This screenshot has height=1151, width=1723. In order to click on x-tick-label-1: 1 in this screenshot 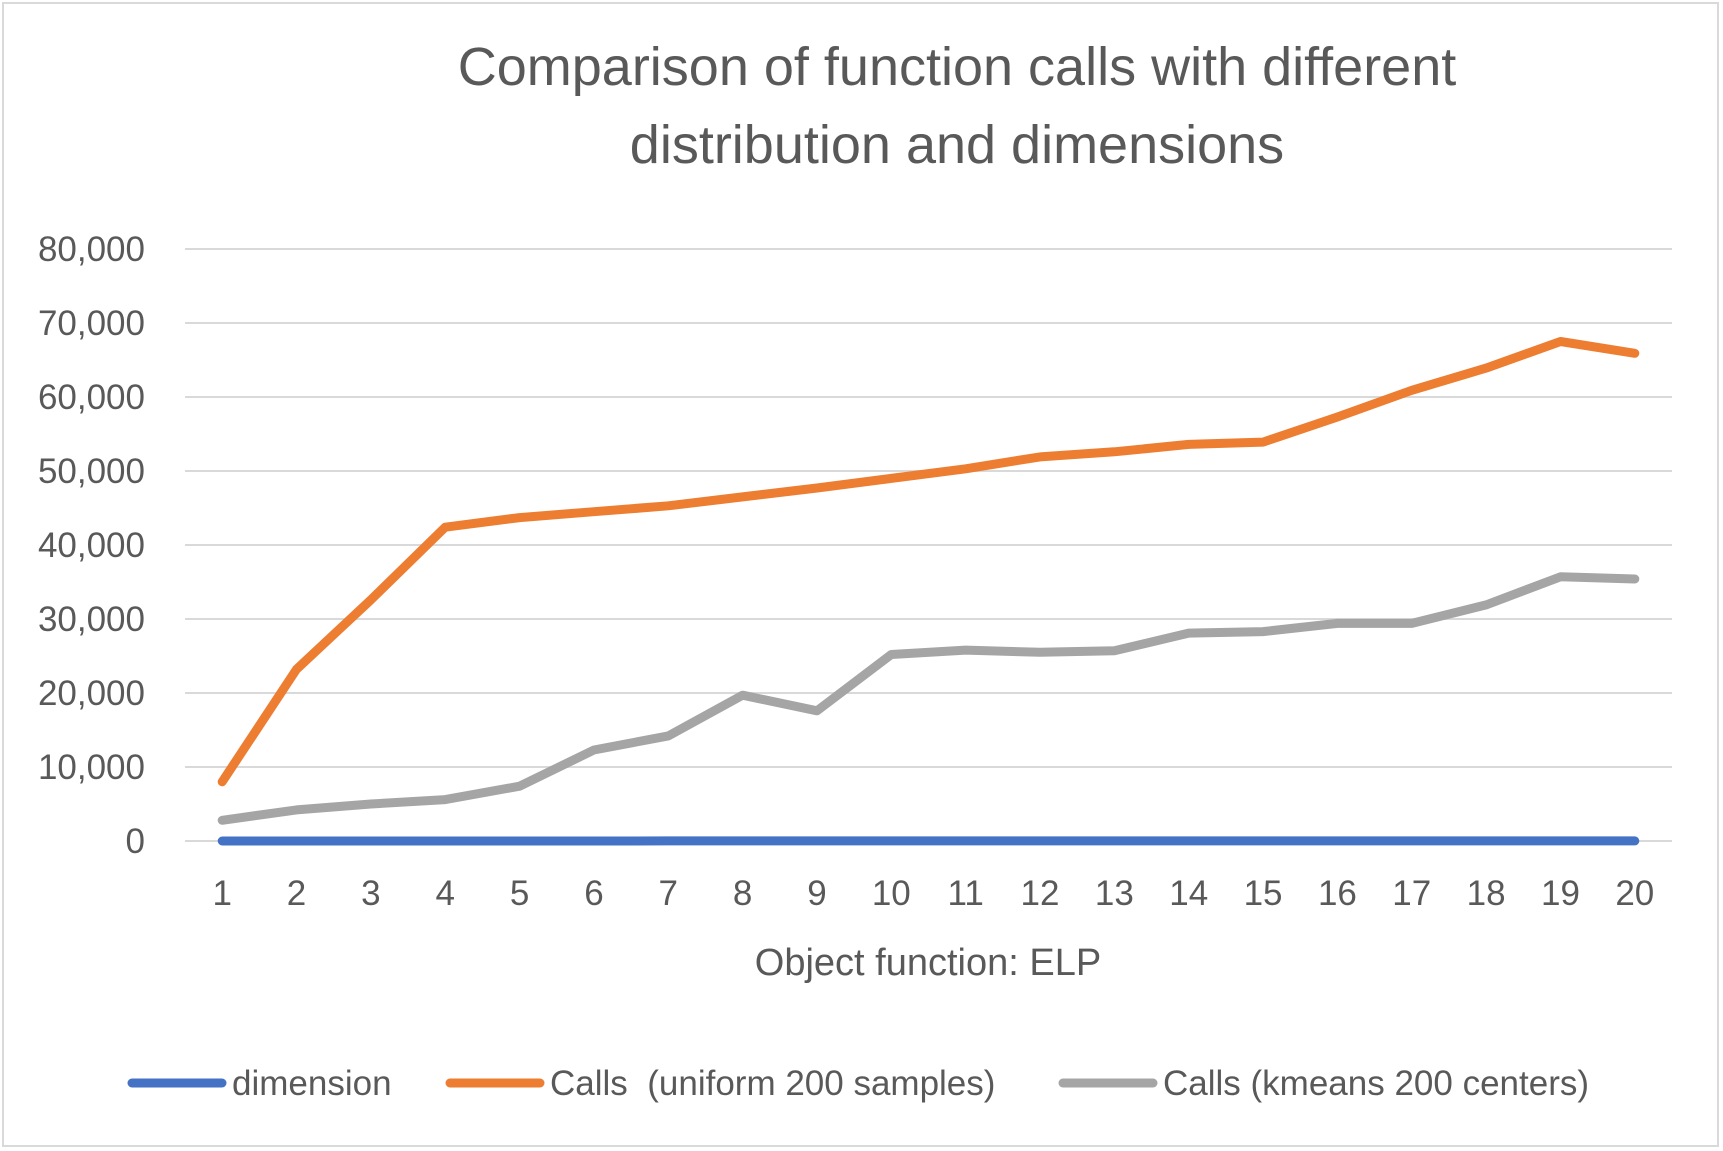, I will do `click(221, 893)`.